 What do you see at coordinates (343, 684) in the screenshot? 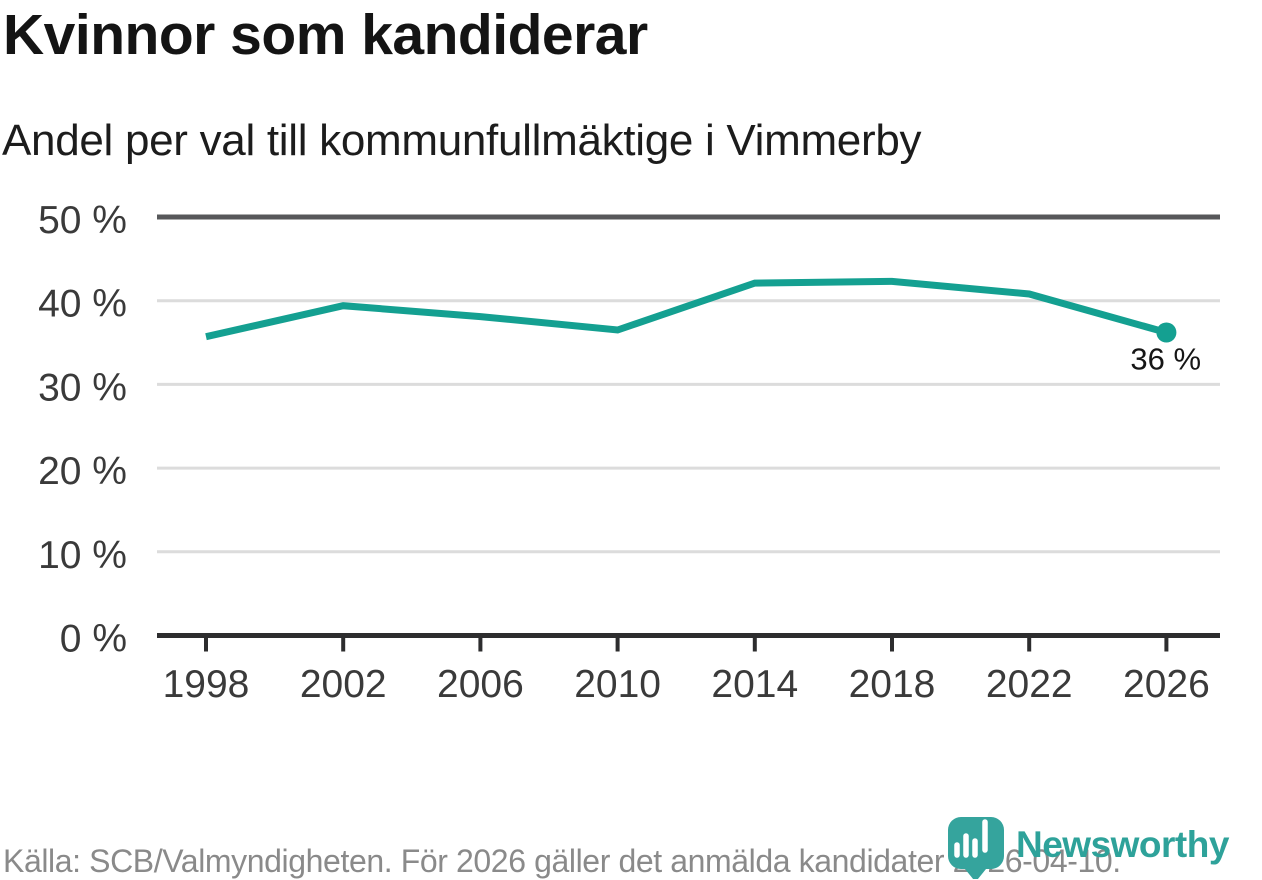
I see `x-axis-tick-label: 2002` at bounding box center [343, 684].